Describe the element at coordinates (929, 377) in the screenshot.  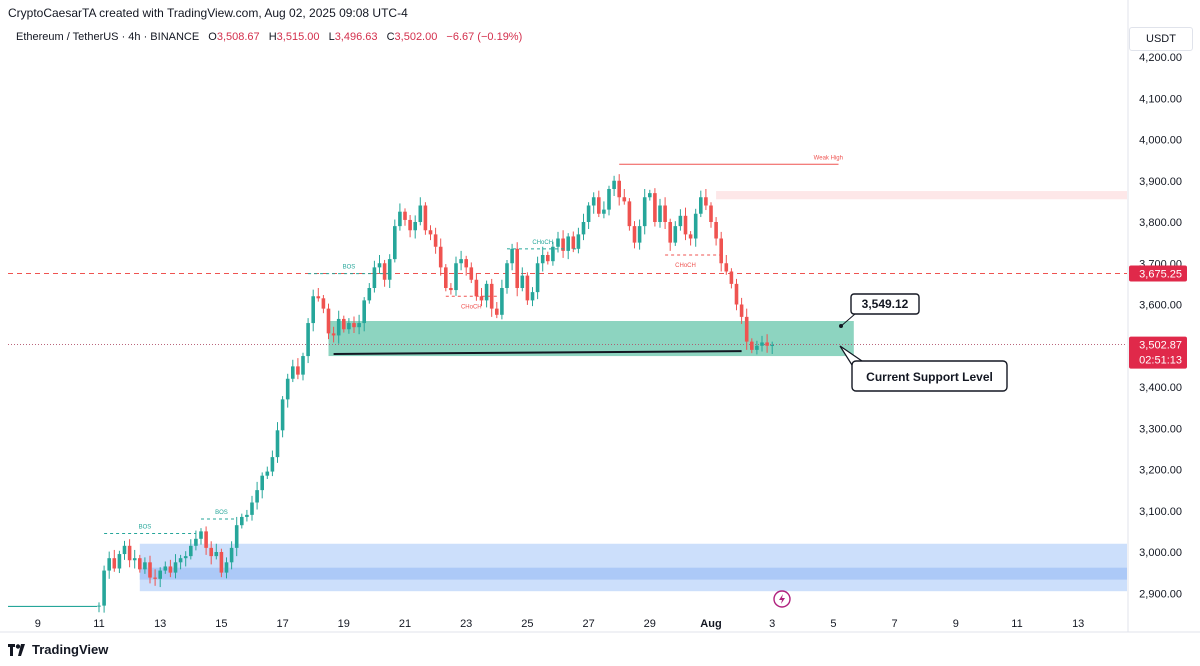
I see `callout-support-text: Current Support Level` at that location.